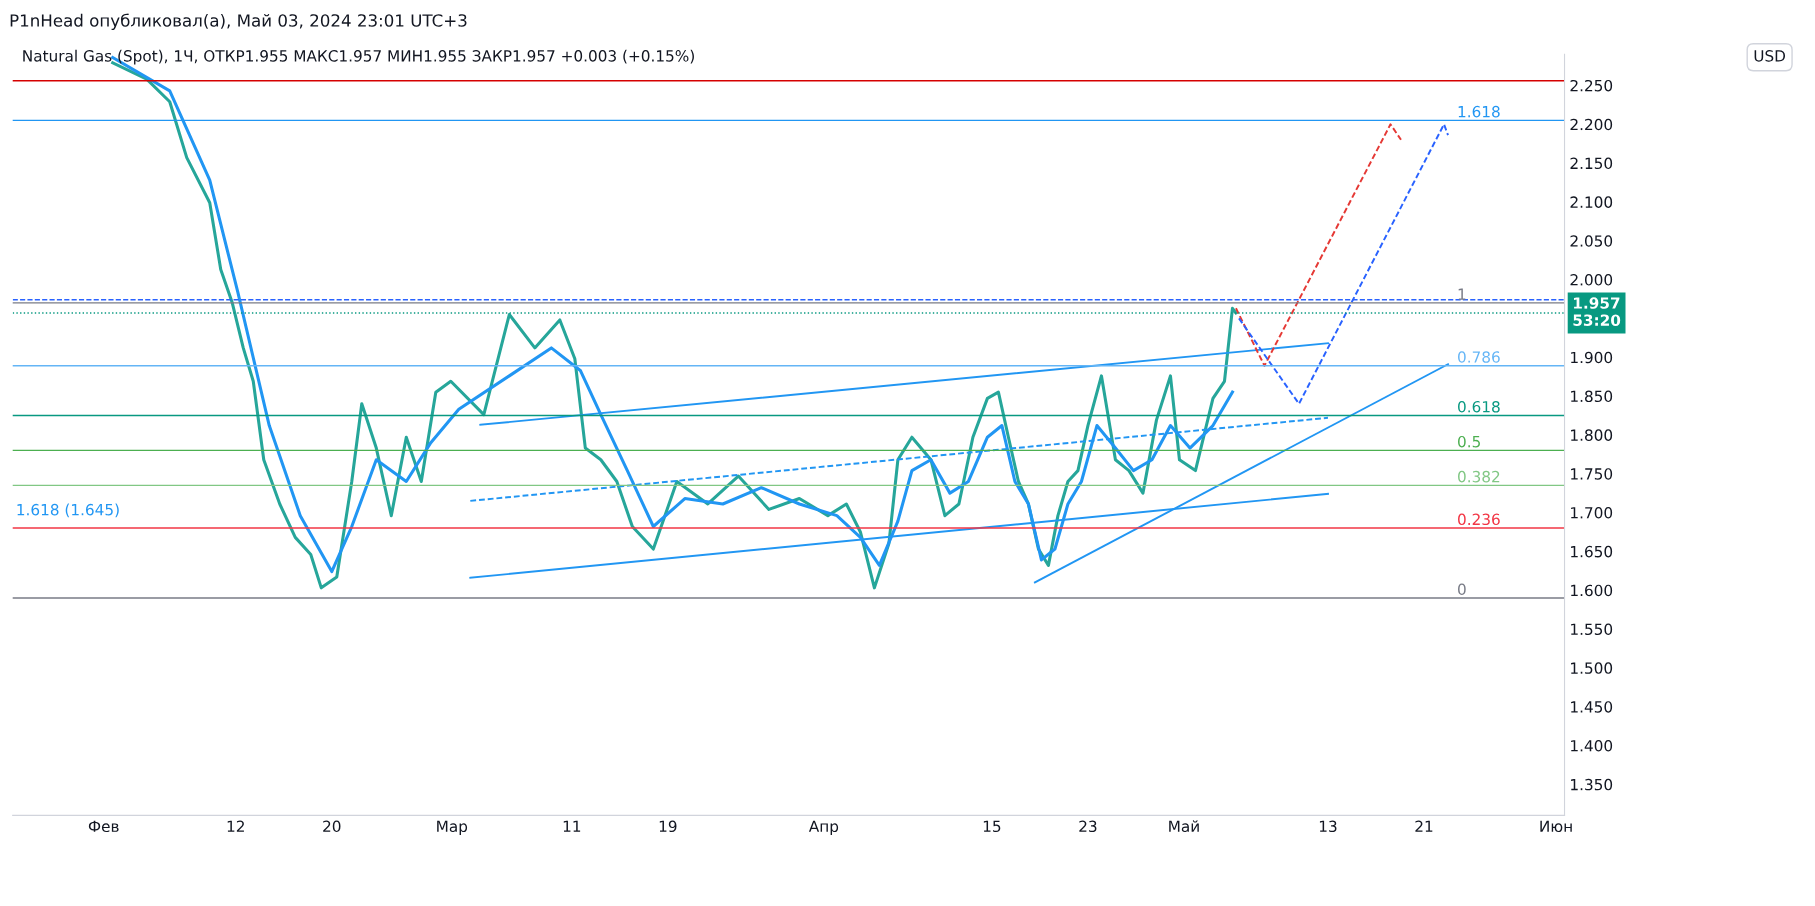 The height and width of the screenshot is (906, 1815). Describe the element at coordinates (1088, 826) in the screenshot. I see `x-tick-label: 23` at that location.